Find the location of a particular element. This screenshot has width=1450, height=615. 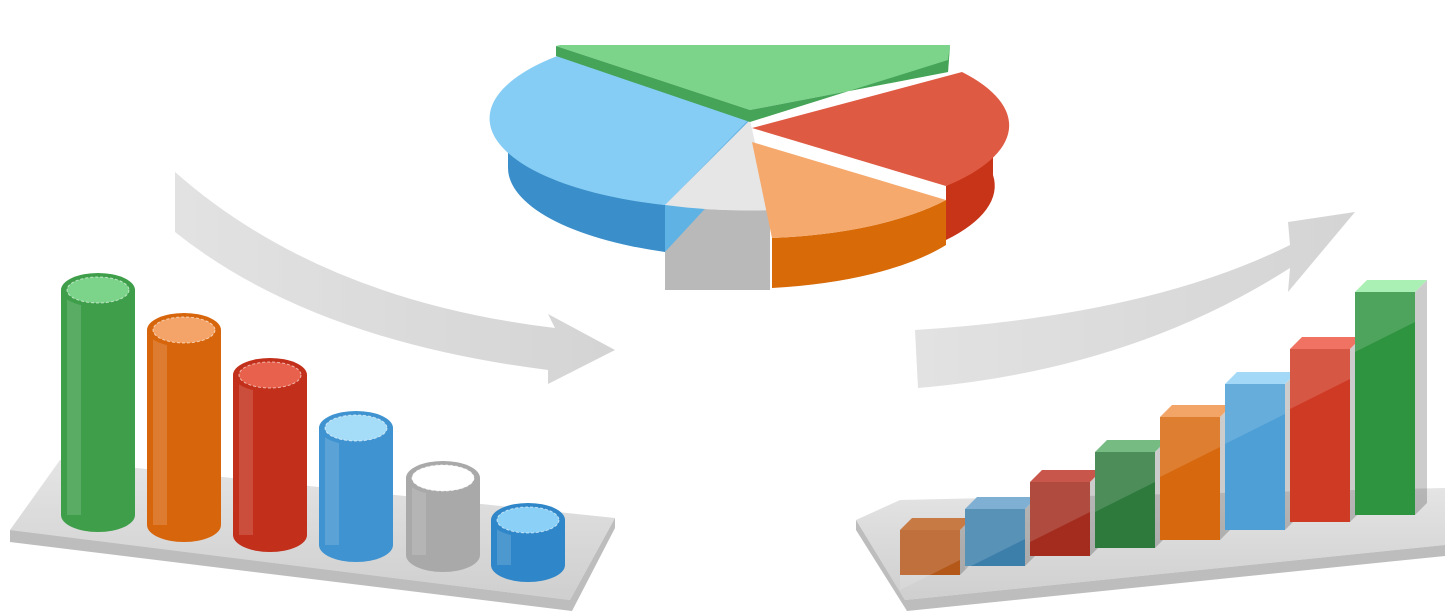

arrow-right is located at coordinates (1135, 300).